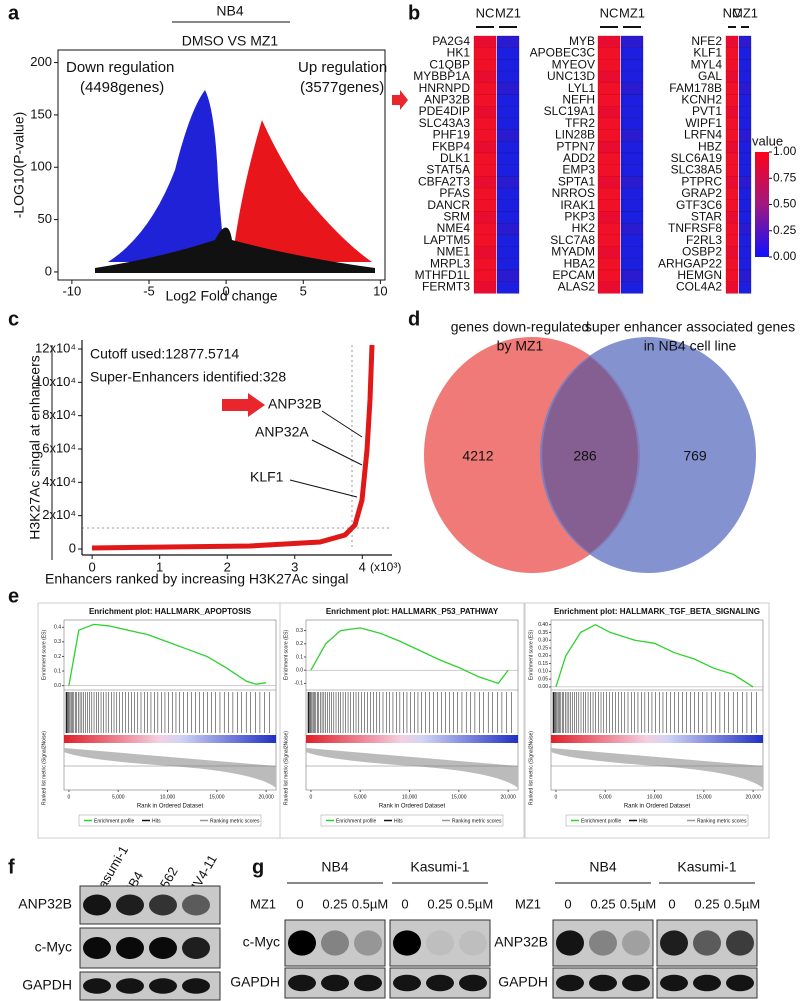 The width and height of the screenshot is (800, 1001). What do you see at coordinates (785, 177) in the screenshot?
I see `legend-tick-label: 0.75` at bounding box center [785, 177].